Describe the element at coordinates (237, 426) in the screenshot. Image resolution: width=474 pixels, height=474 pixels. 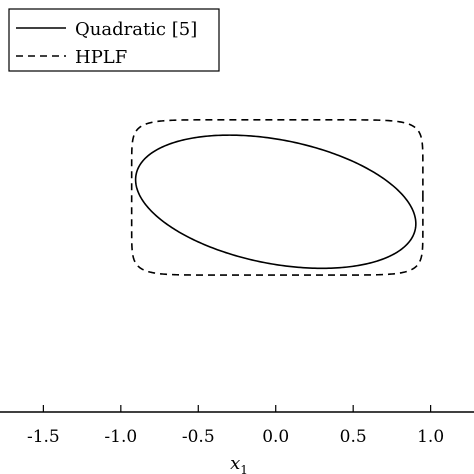
I see `x-axis: -1.5 -1.0 -0.5 0.0 0.5 1.0` at that location.